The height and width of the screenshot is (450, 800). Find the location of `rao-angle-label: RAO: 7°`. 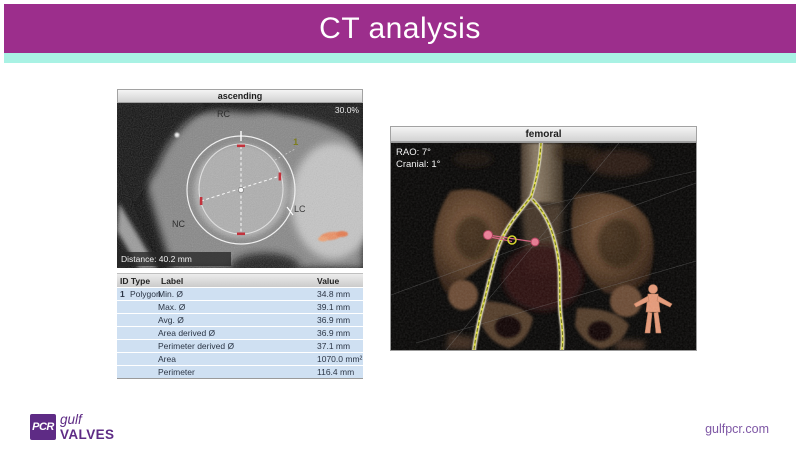

rao-angle-label: RAO: 7° is located at coordinates (413, 152).